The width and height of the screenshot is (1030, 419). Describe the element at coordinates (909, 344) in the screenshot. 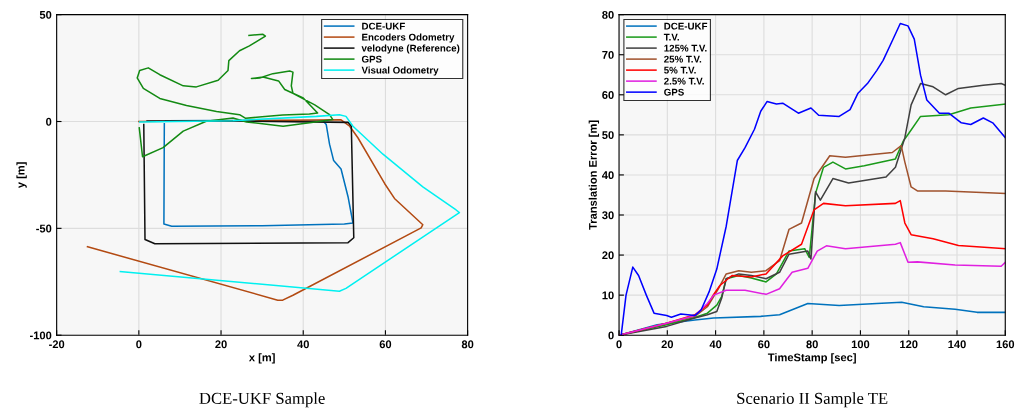

I see `x-tick-label: 120` at that location.